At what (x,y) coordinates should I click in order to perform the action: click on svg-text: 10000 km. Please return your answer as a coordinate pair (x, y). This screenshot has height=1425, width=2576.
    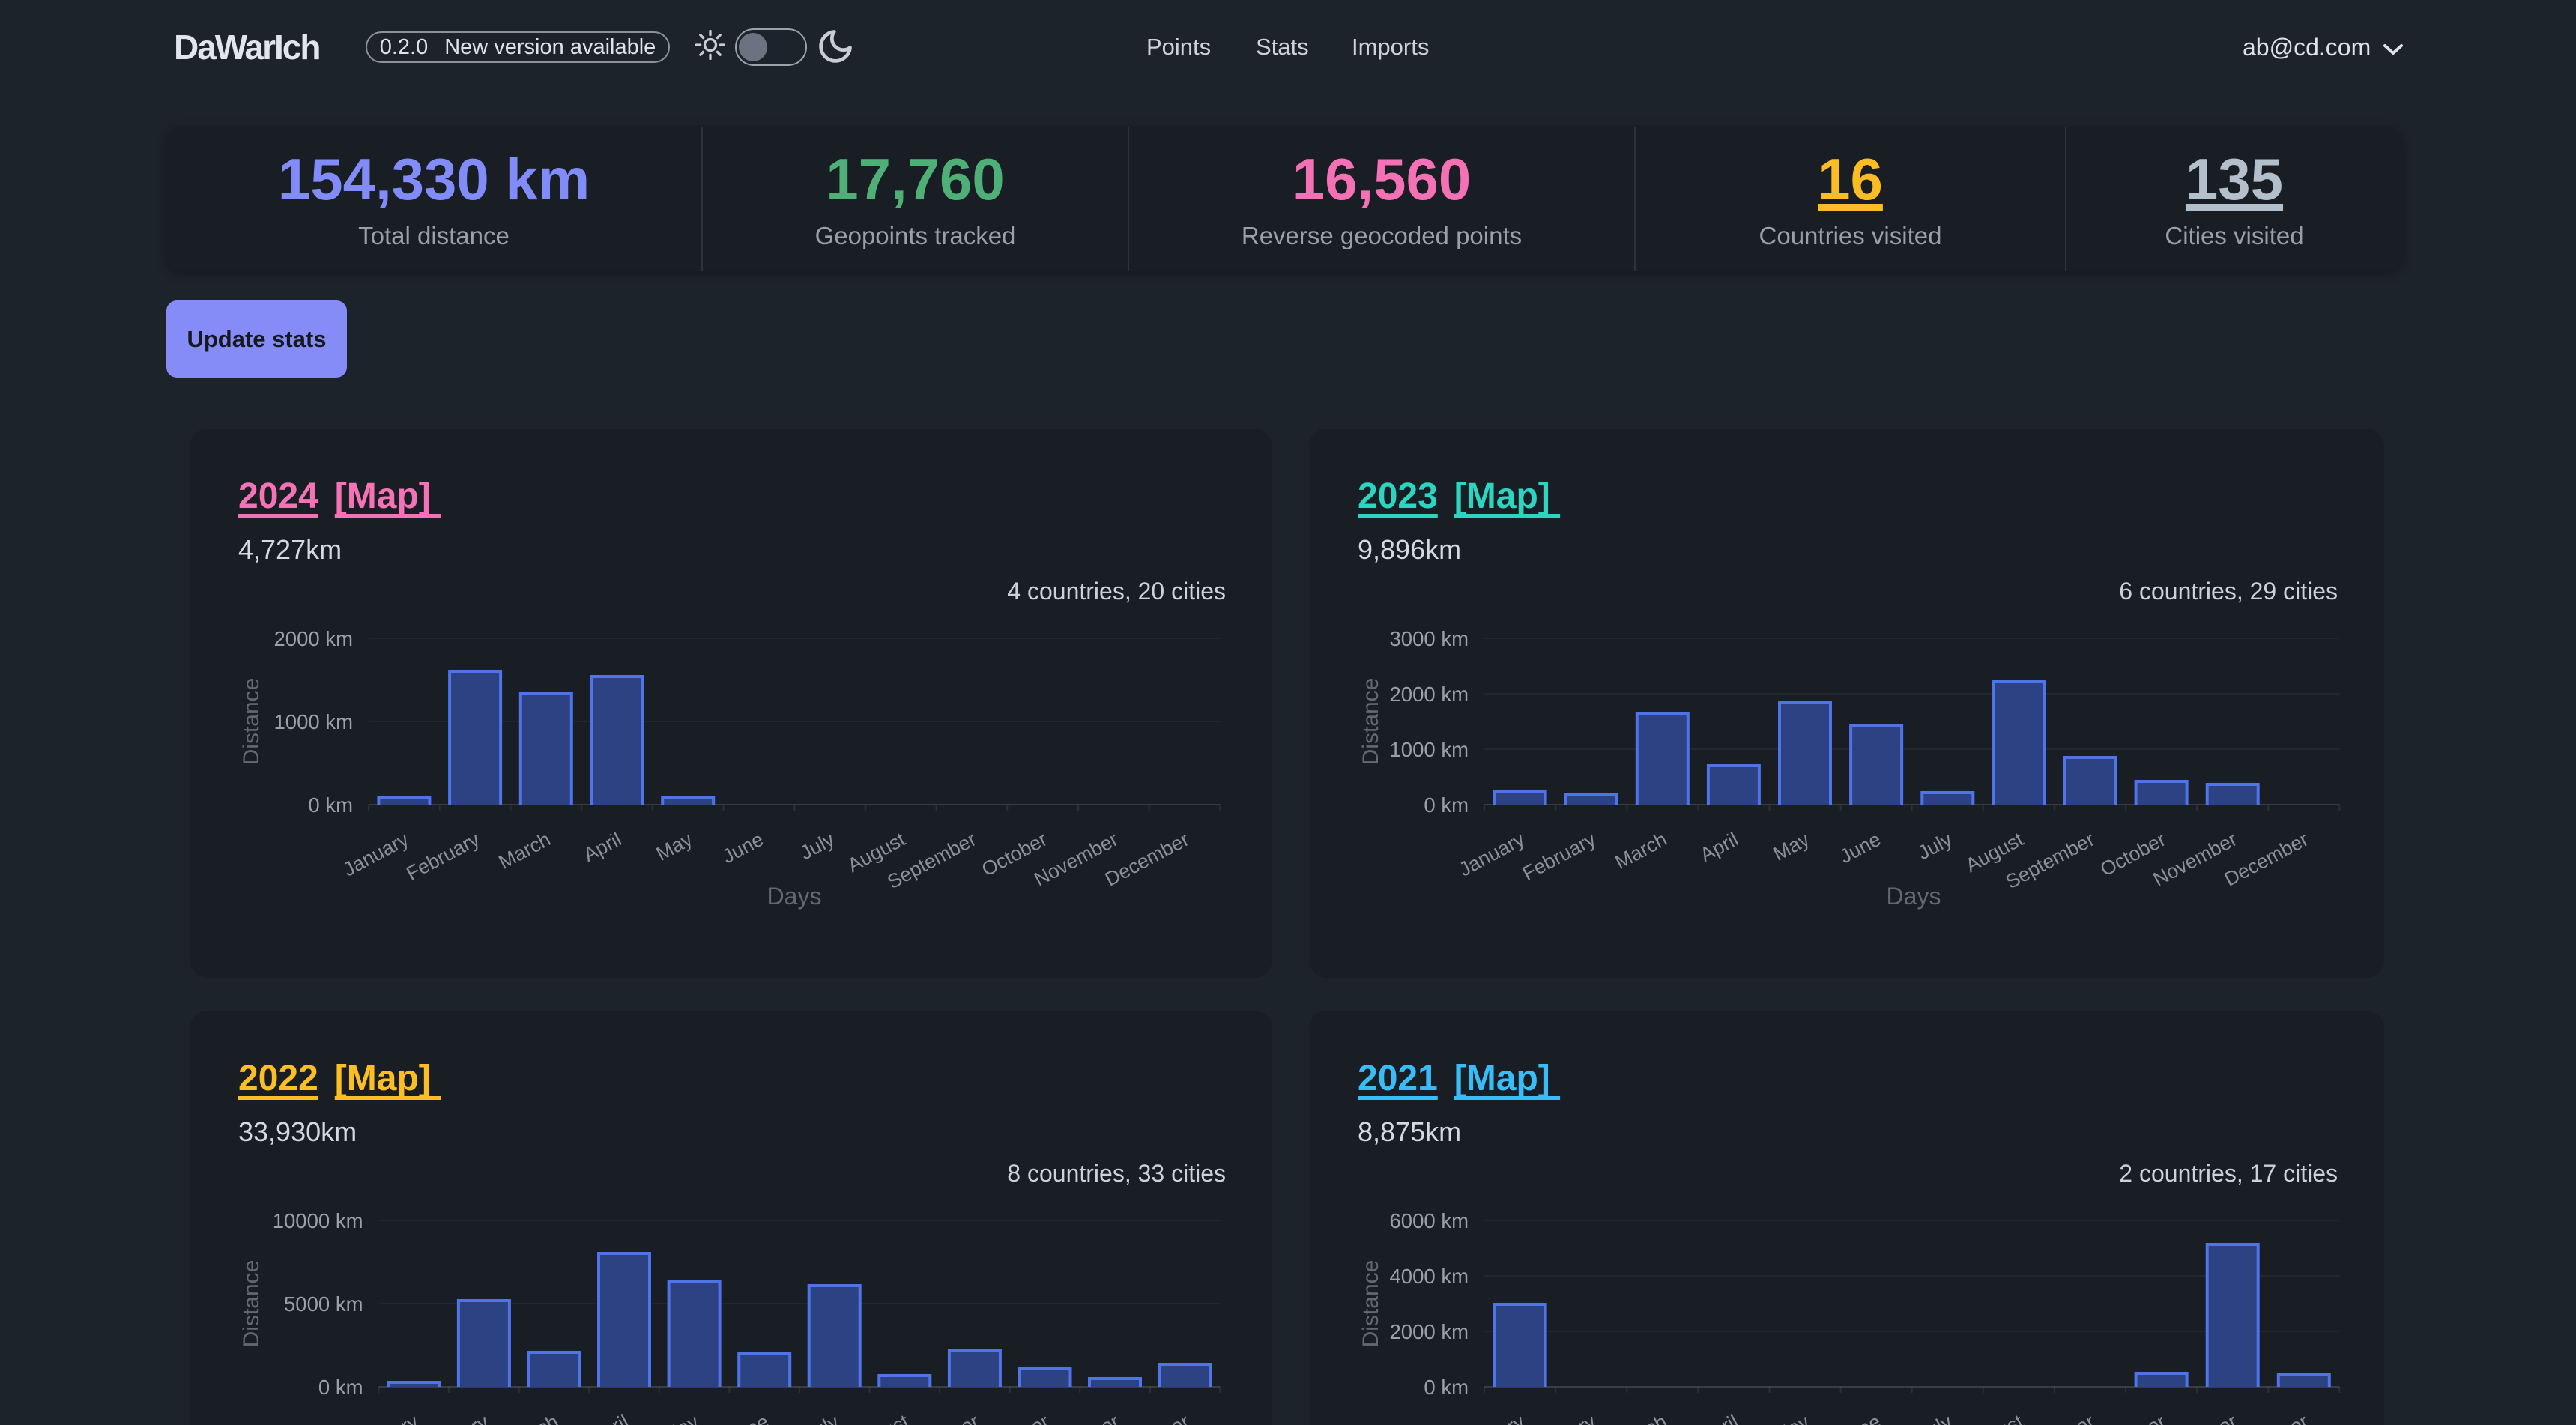
    Looking at the image, I should click on (318, 1220).